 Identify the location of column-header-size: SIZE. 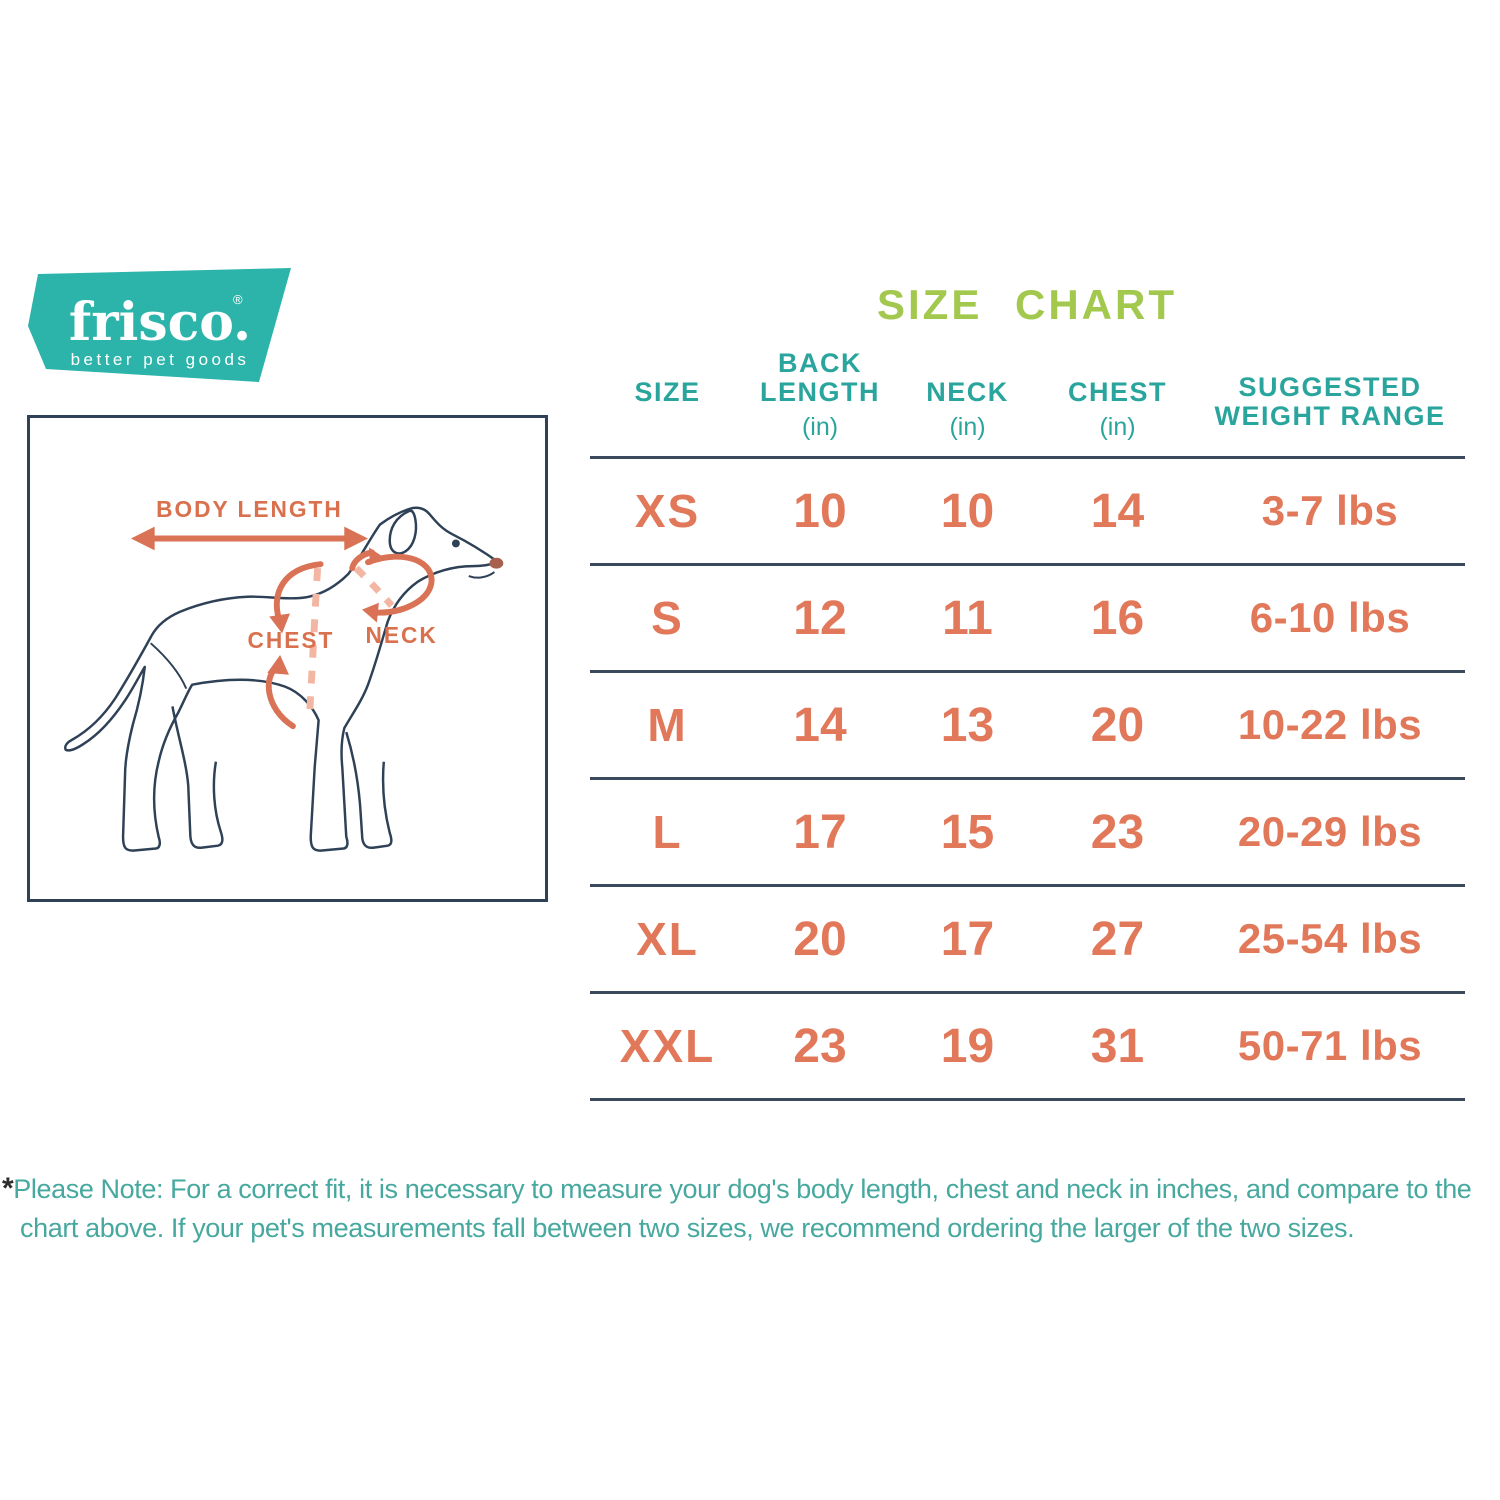
(667, 392).